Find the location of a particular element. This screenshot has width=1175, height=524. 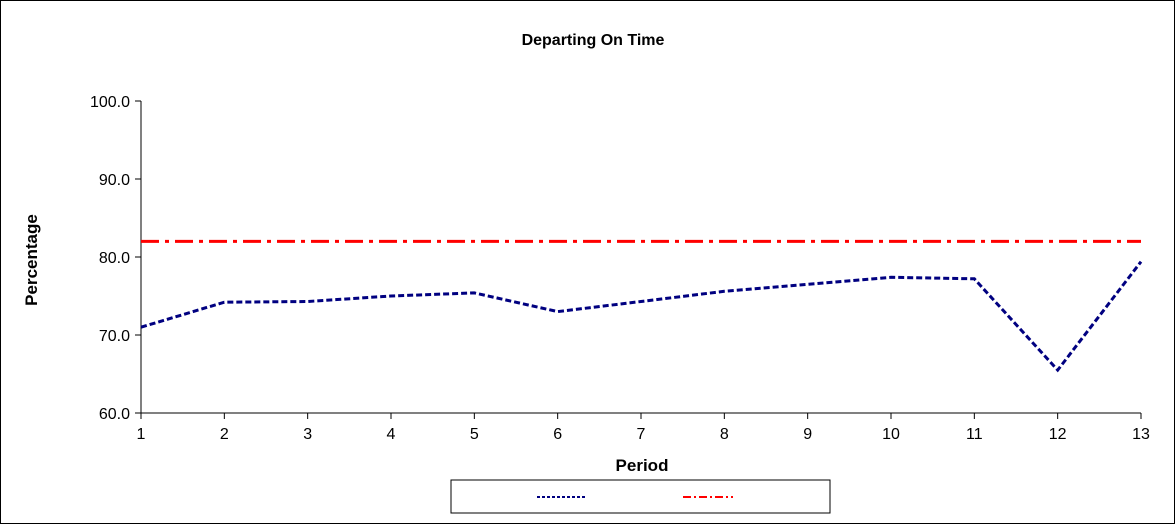

x-tick-label: 6 is located at coordinates (557, 434).